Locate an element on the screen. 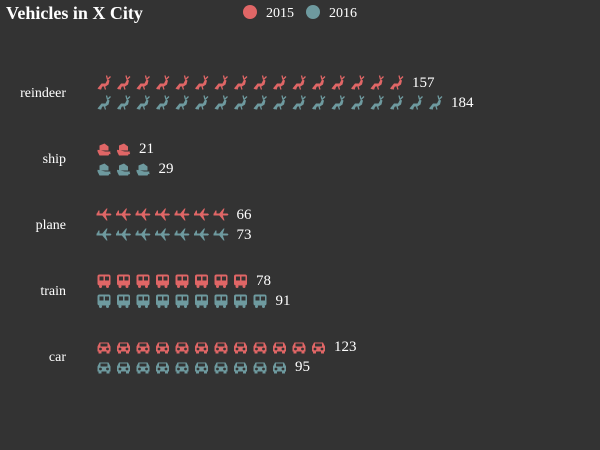 This screenshot has width=600, height=450. bar-plane-2015 is located at coordinates (162, 214).